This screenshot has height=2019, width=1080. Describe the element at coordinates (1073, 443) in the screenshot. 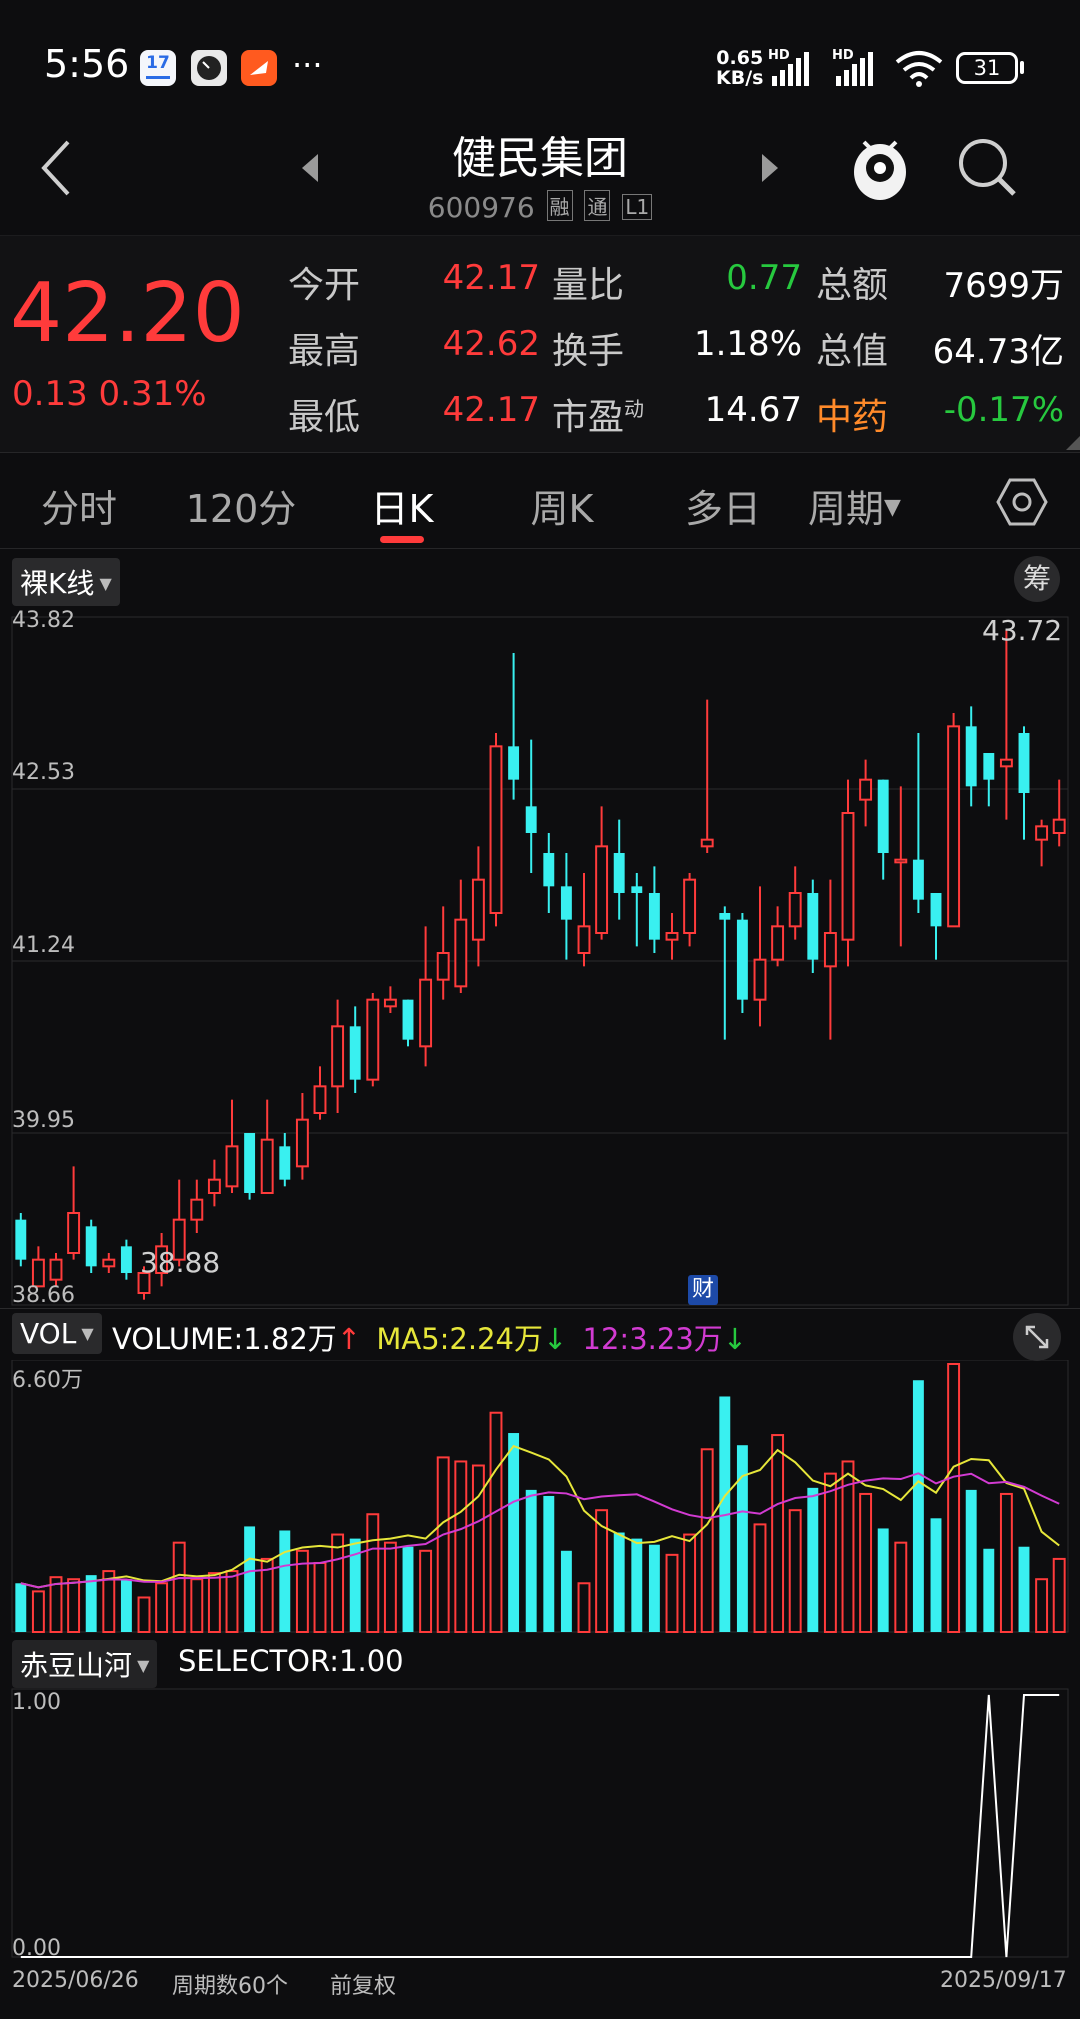

I see `expand-corner-icon` at that location.